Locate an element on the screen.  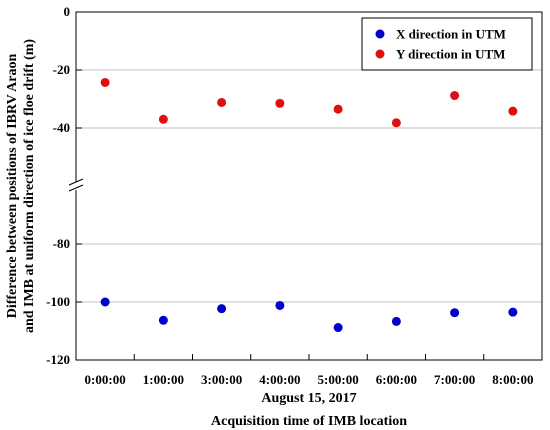
y-tick-label: -20 is located at coordinates (61, 69).